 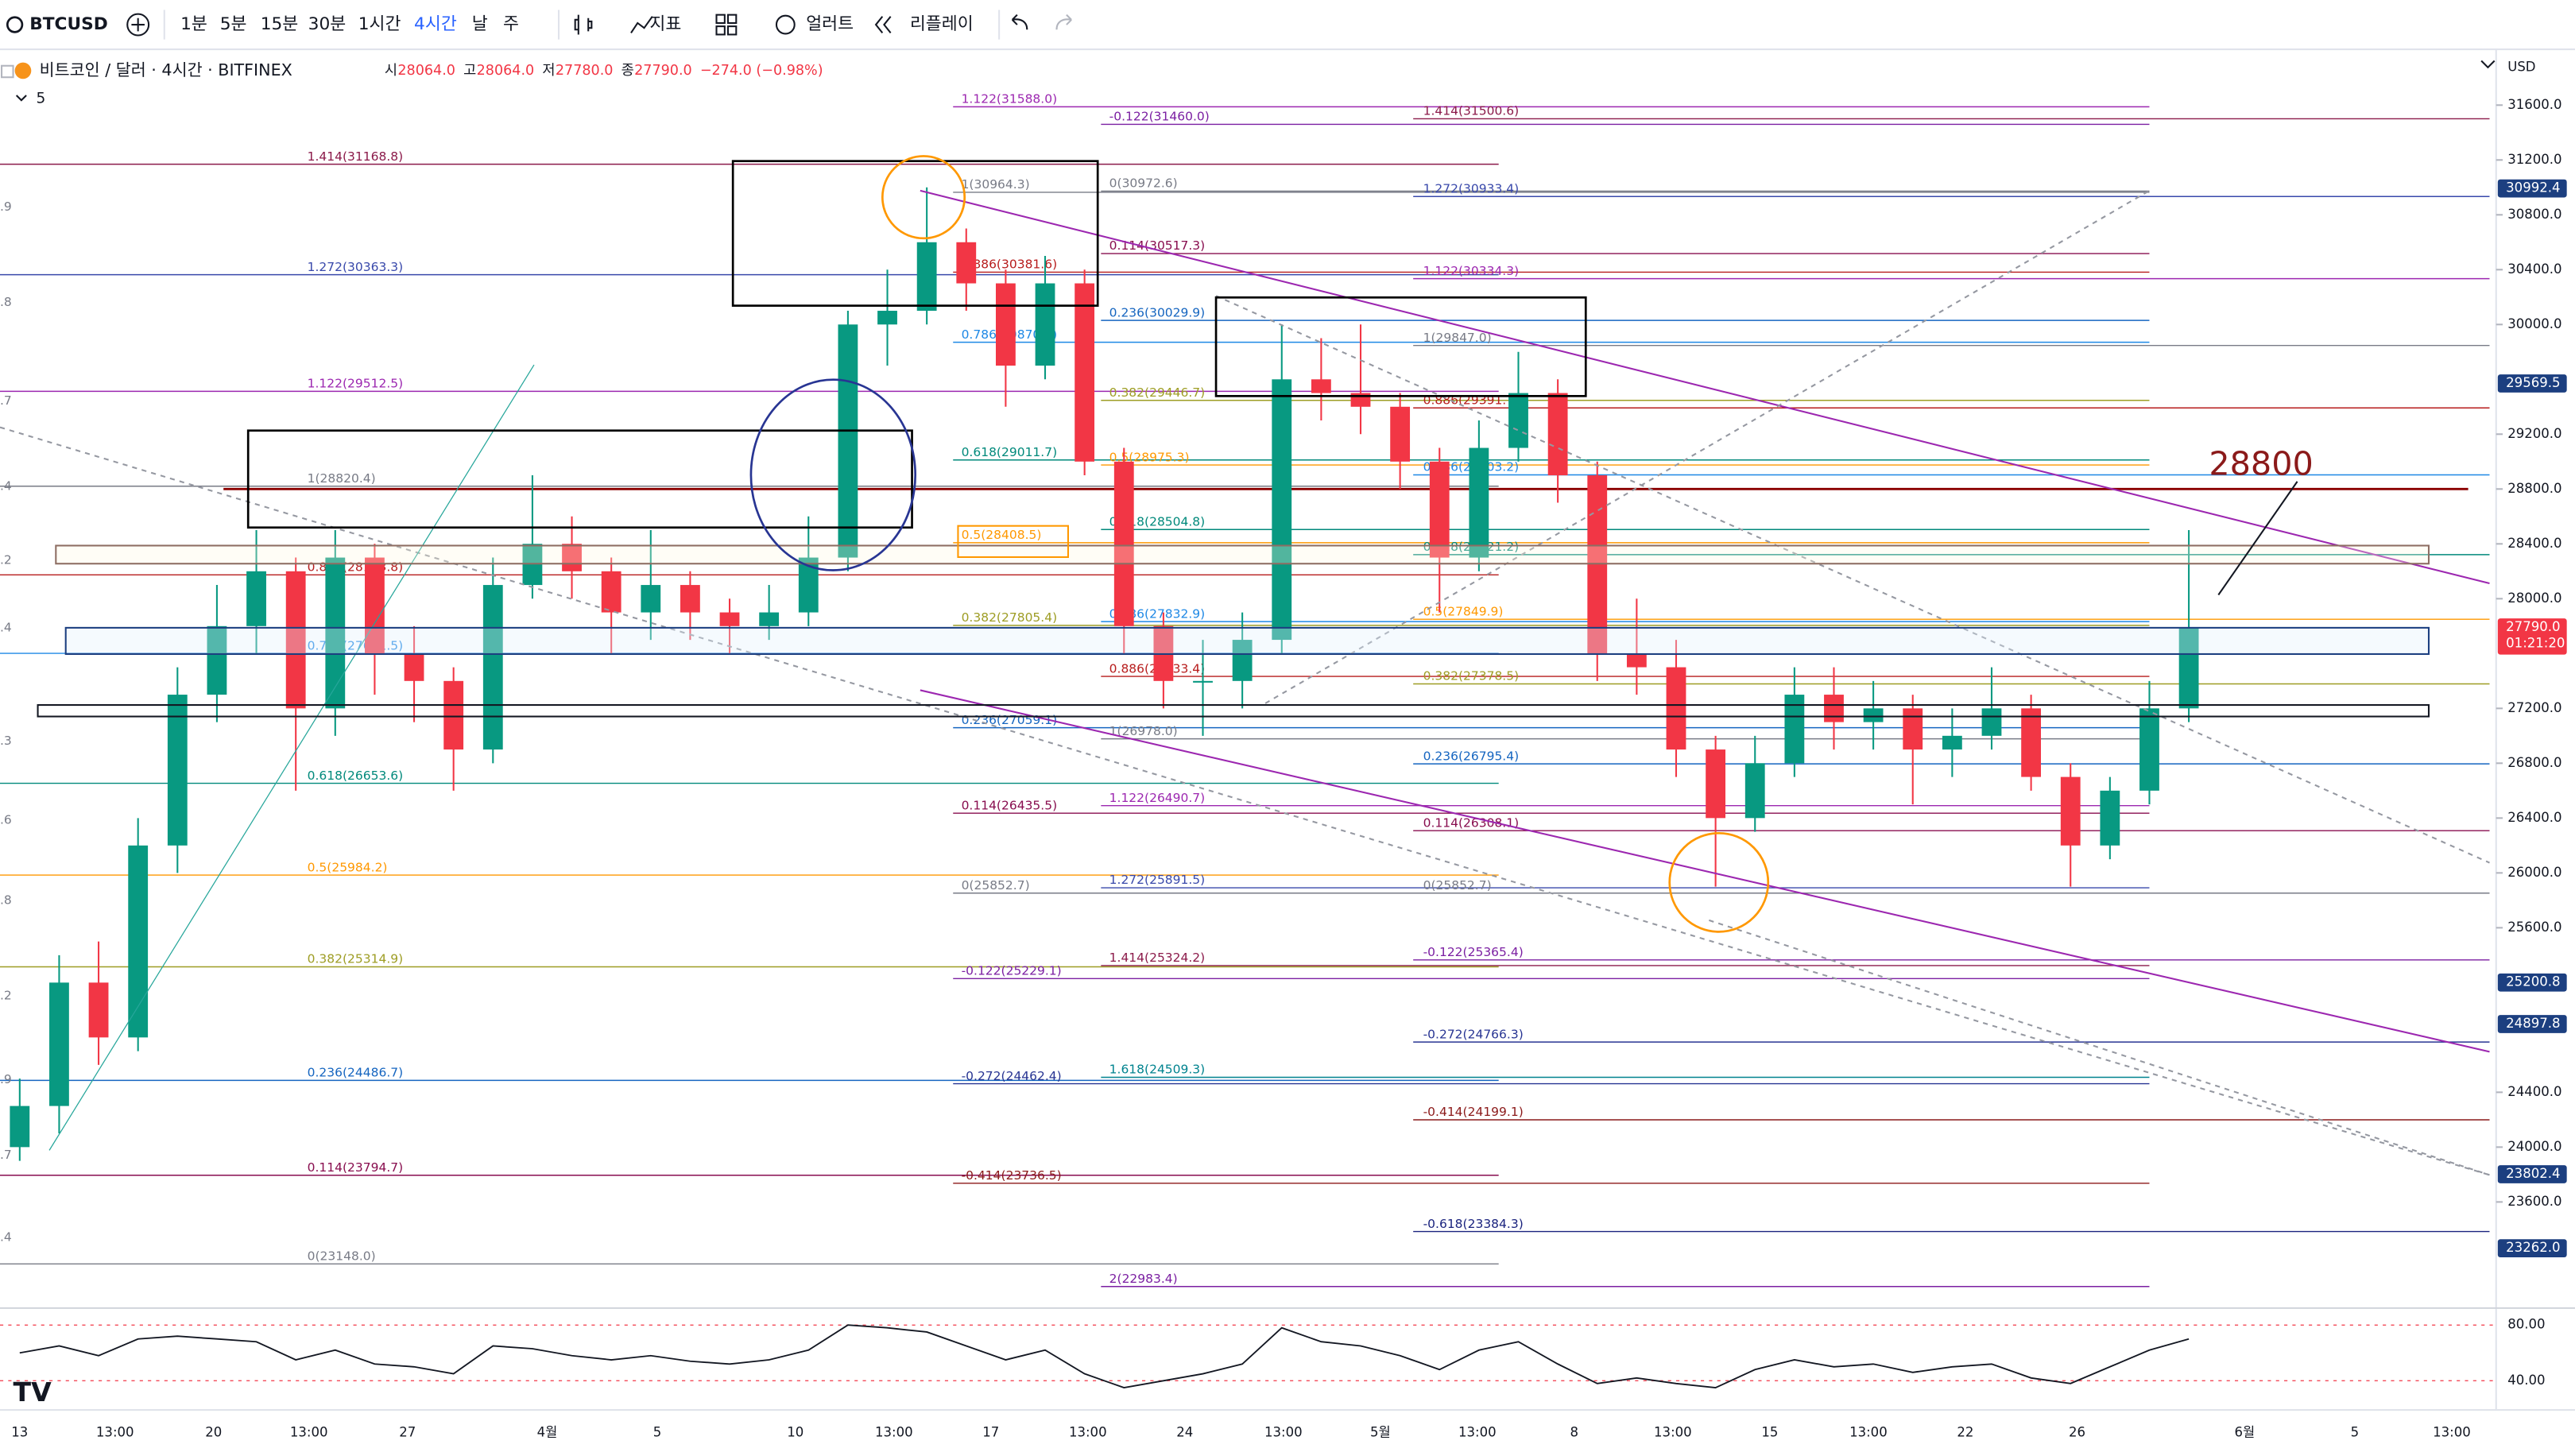 What do you see at coordinates (1063, 22) in the screenshot?
I see `redo-button` at bounding box center [1063, 22].